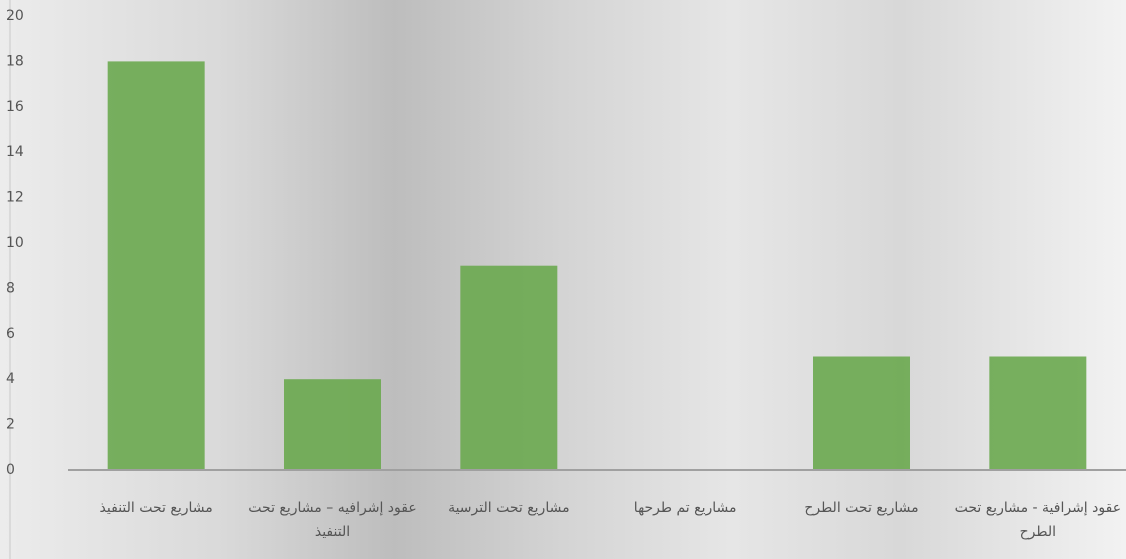 This screenshot has height=559, width=1126. What do you see at coordinates (15, 107) in the screenshot?
I see `y-tick-label: 16` at bounding box center [15, 107].